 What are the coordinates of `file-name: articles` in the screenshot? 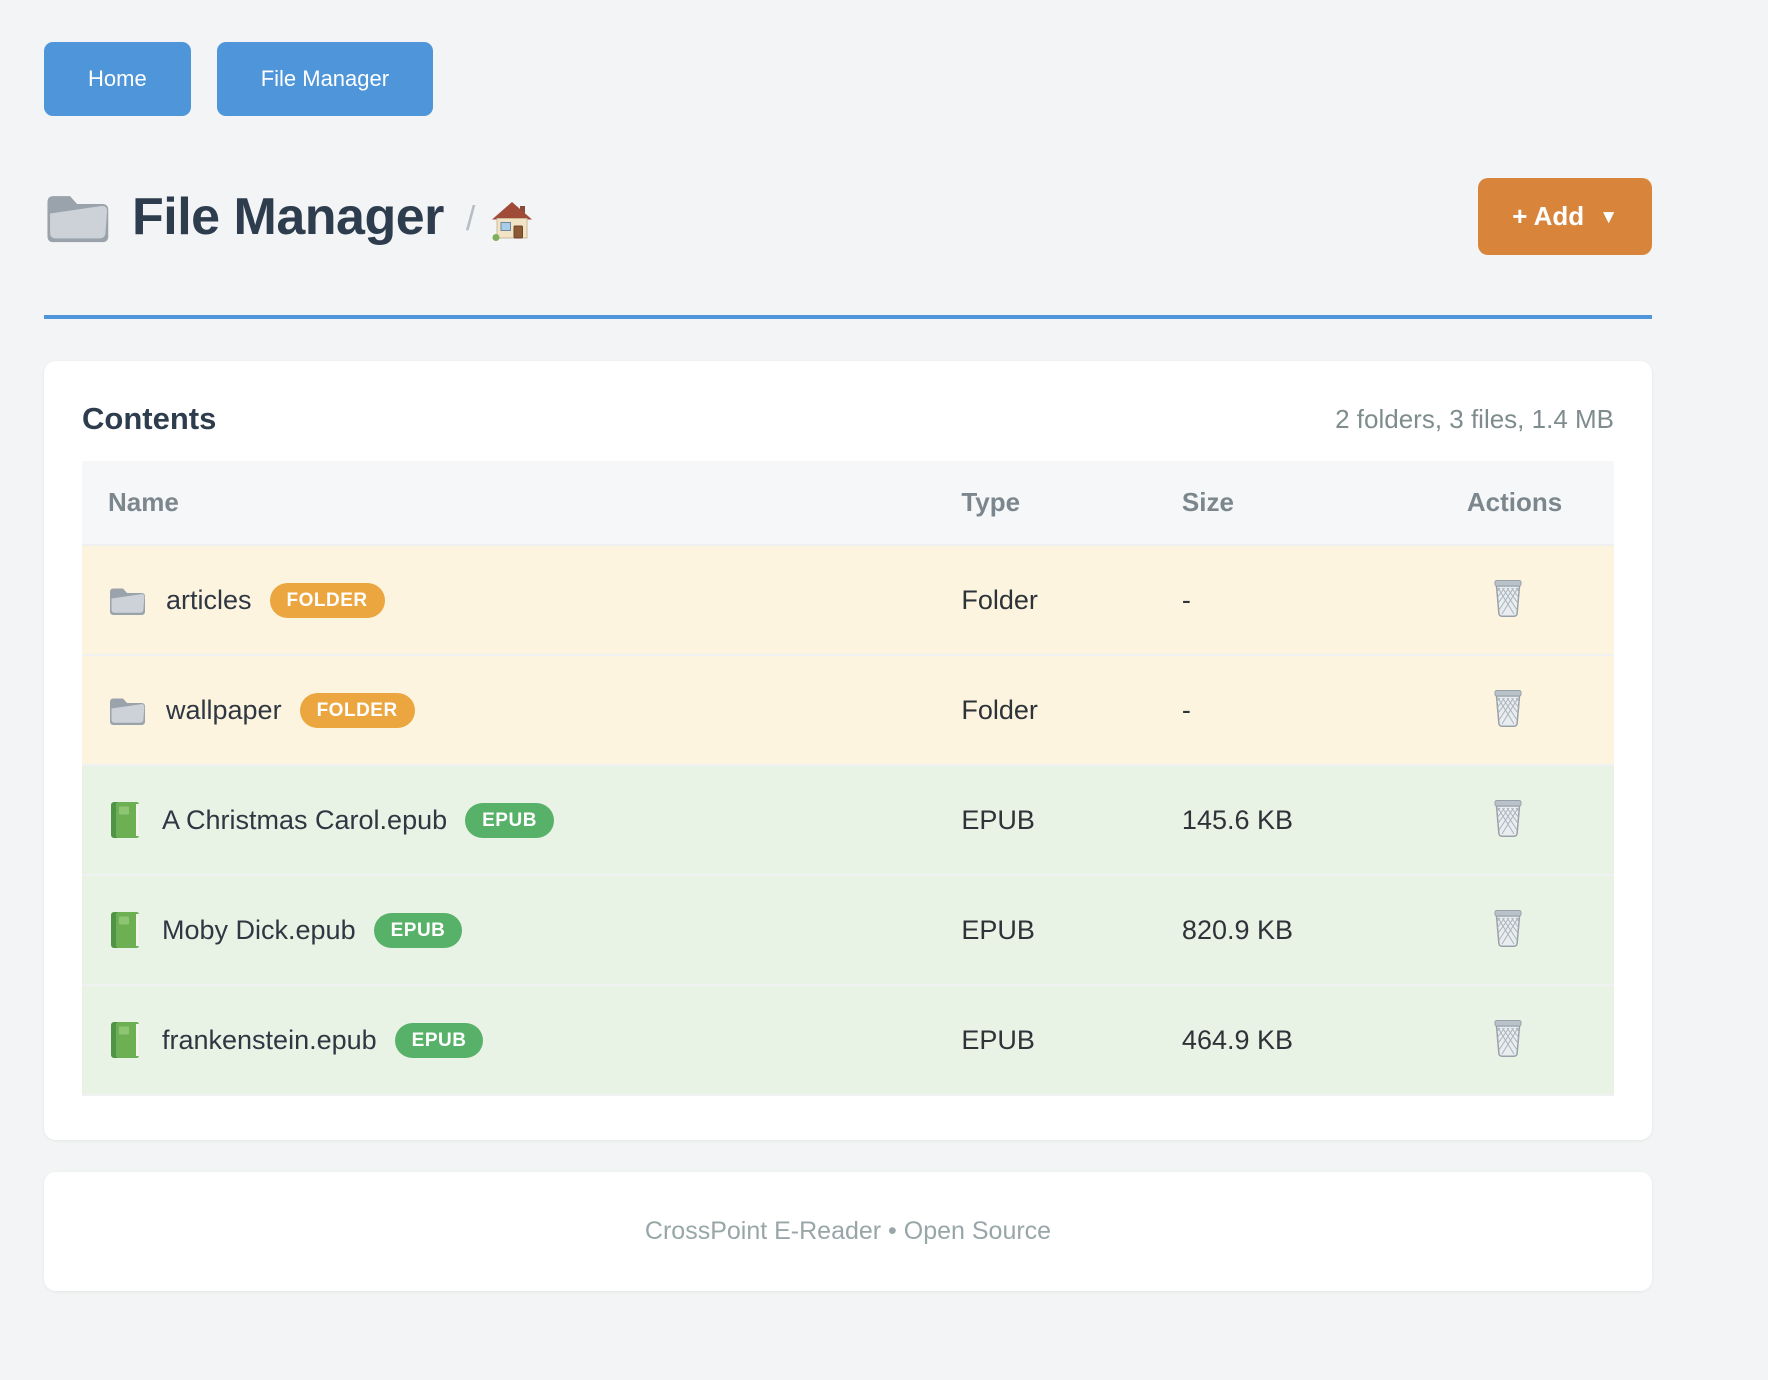 It's located at (209, 599).